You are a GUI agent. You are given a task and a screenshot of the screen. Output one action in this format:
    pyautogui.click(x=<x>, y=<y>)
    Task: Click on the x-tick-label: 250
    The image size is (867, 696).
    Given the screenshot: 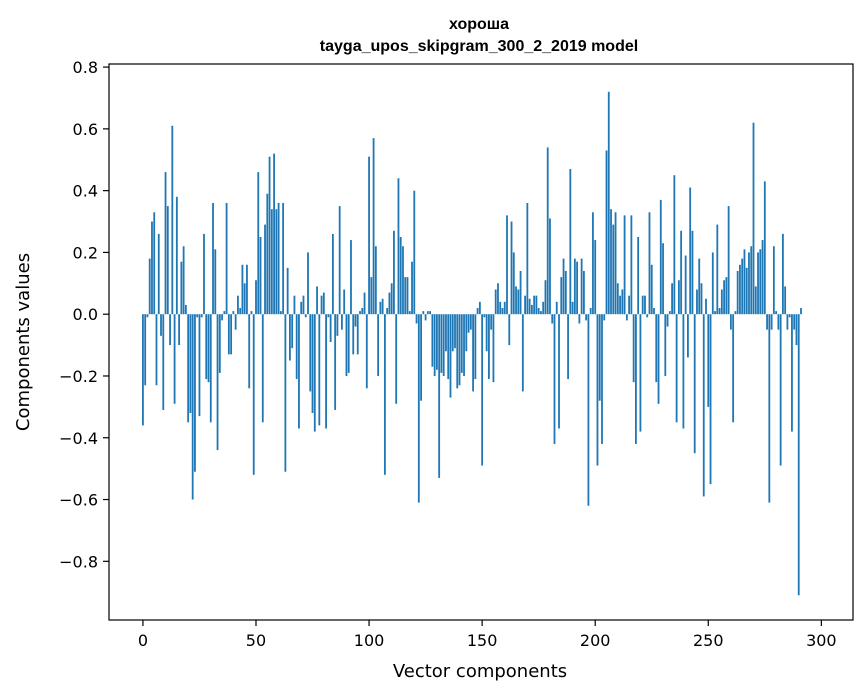 What is the action you would take?
    pyautogui.click(x=708, y=640)
    